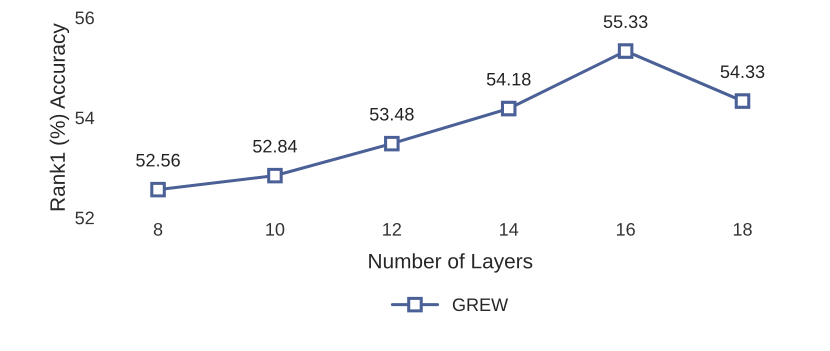 This screenshot has height=351, width=830. I want to click on y-axis-title: Rank1 (%) Accuracy, so click(60, 116).